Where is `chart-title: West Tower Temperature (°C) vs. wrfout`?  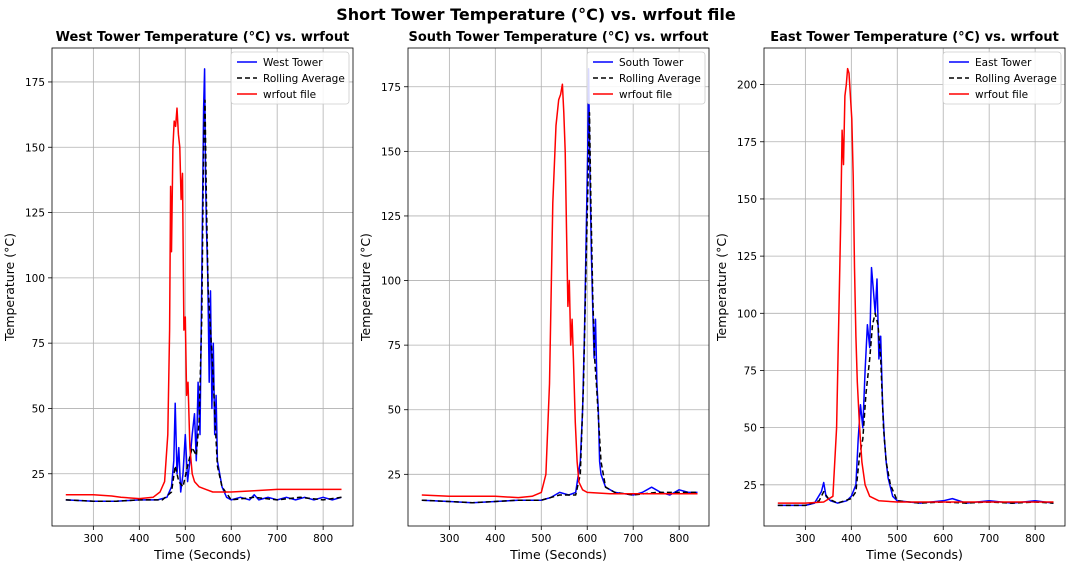 chart-title: West Tower Temperature (°C) vs. wrfout is located at coordinates (203, 37).